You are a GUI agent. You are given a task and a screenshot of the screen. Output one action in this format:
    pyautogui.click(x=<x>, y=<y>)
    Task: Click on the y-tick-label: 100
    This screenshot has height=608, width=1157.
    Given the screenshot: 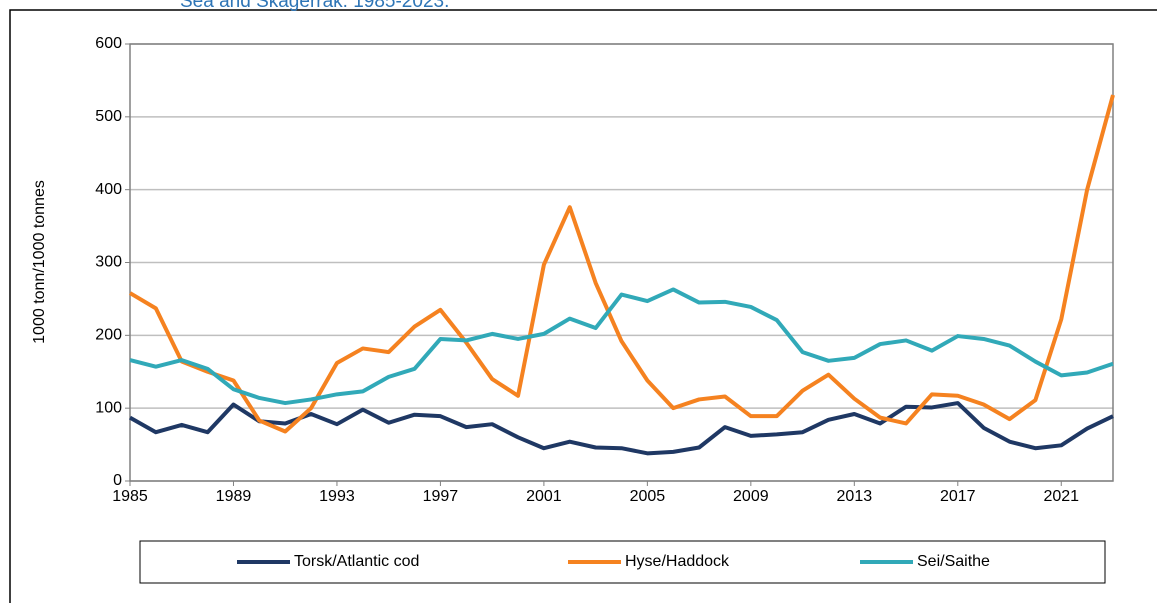 What is the action you would take?
    pyautogui.click(x=108, y=407)
    